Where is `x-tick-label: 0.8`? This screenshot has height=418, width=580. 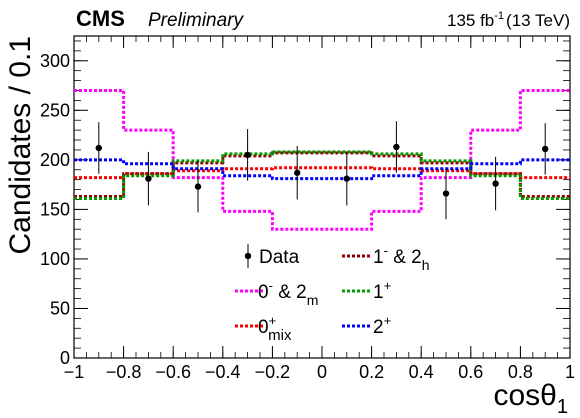 x-tick-label: 0.8 is located at coordinates (520, 372).